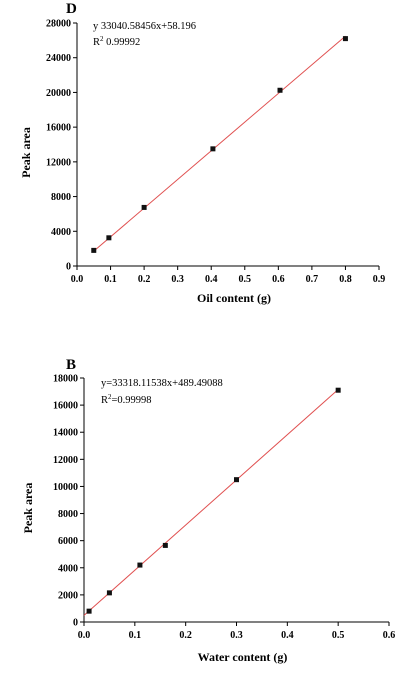 The image size is (403, 683). What do you see at coordinates (345, 279) in the screenshot?
I see `x-tick-label: 0.8` at bounding box center [345, 279].